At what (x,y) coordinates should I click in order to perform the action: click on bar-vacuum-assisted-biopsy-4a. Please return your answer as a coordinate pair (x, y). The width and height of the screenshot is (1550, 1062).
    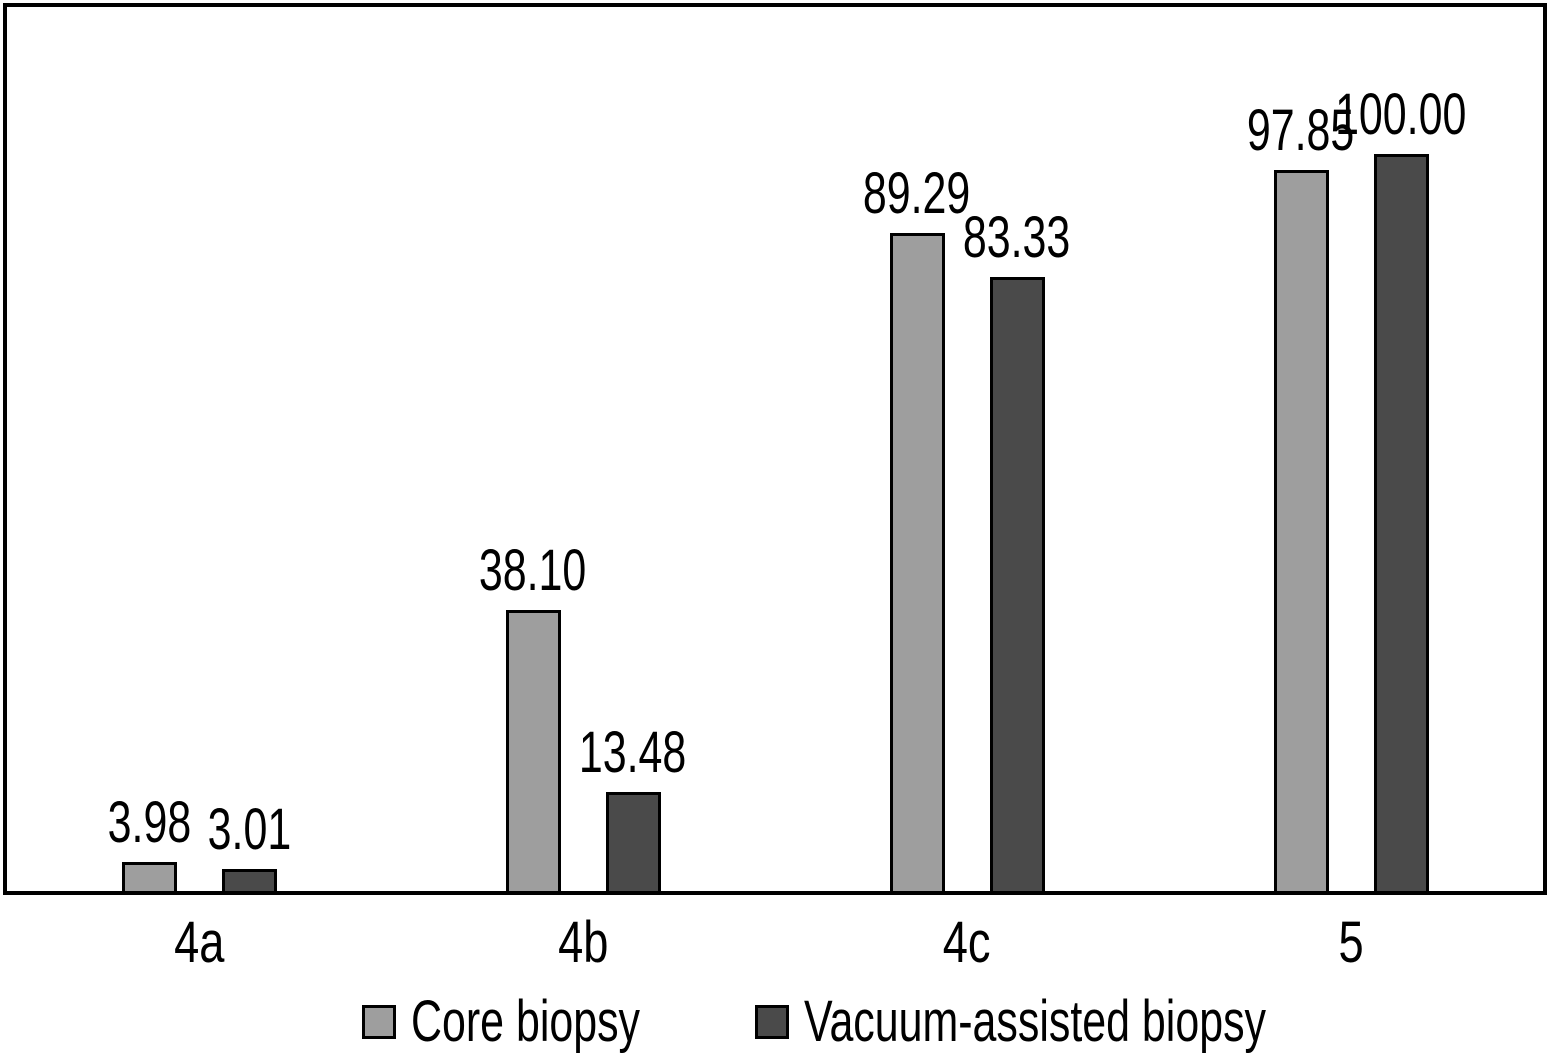
    Looking at the image, I should click on (249, 880).